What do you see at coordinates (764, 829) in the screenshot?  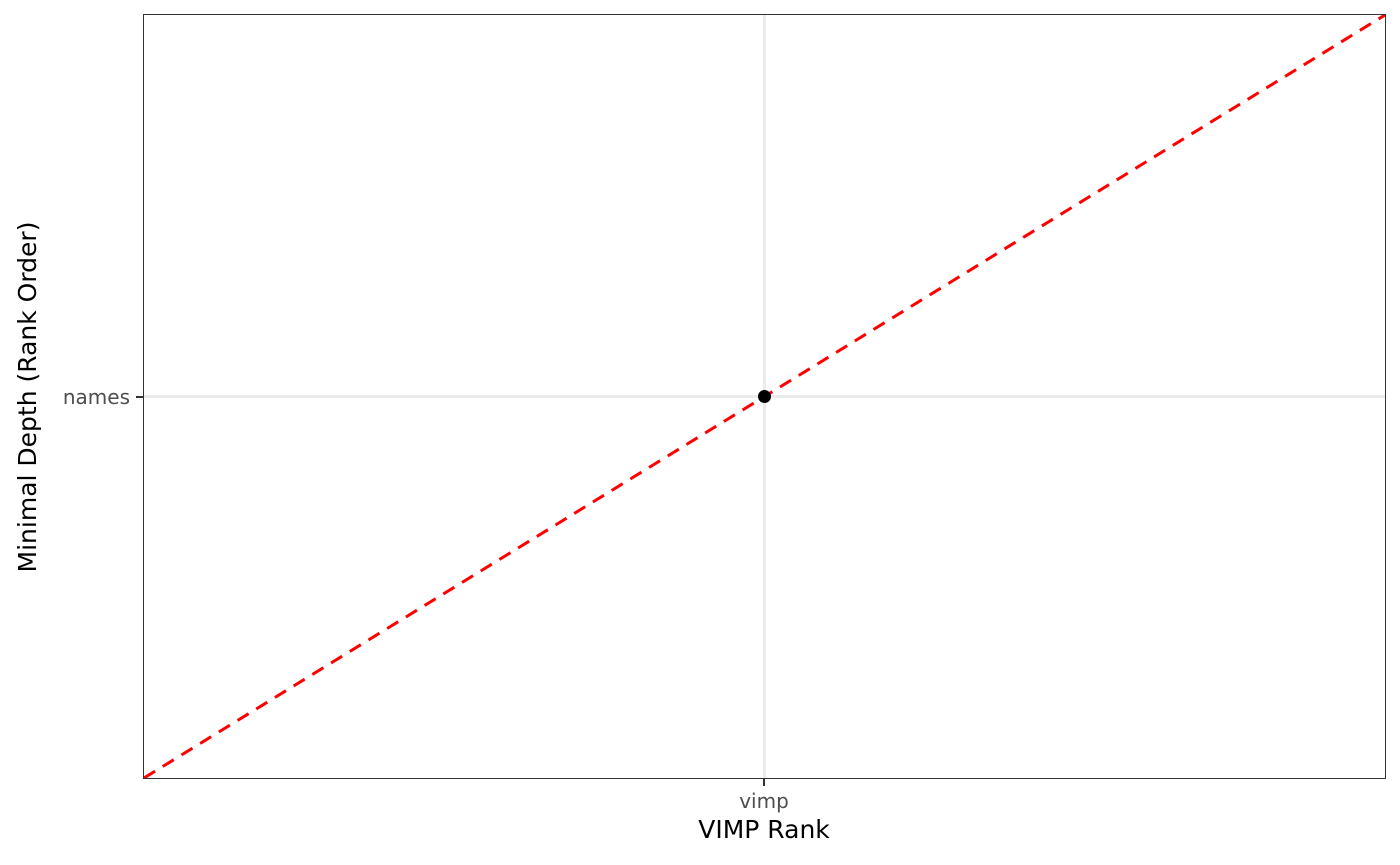 I see `x-axis-title: VIMP Rank` at bounding box center [764, 829].